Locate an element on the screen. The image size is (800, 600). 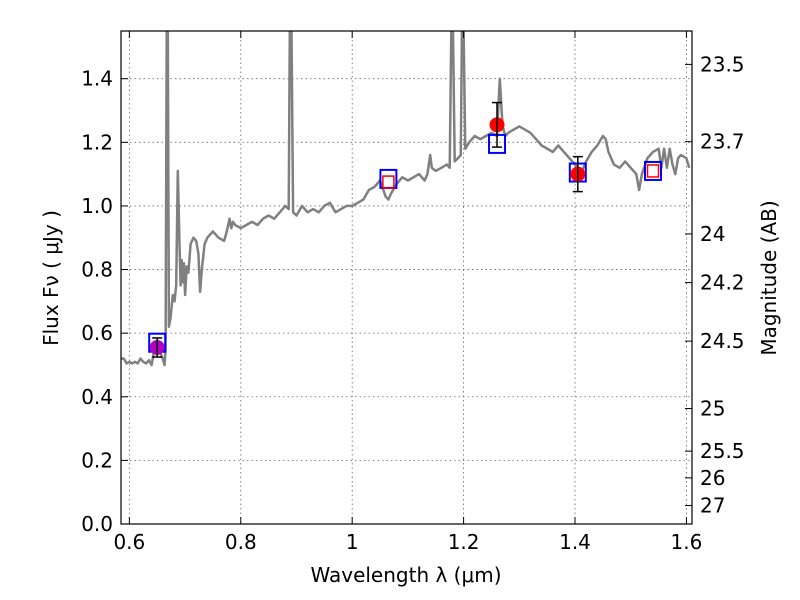
y2-tick-label: 27 is located at coordinates (712, 506).